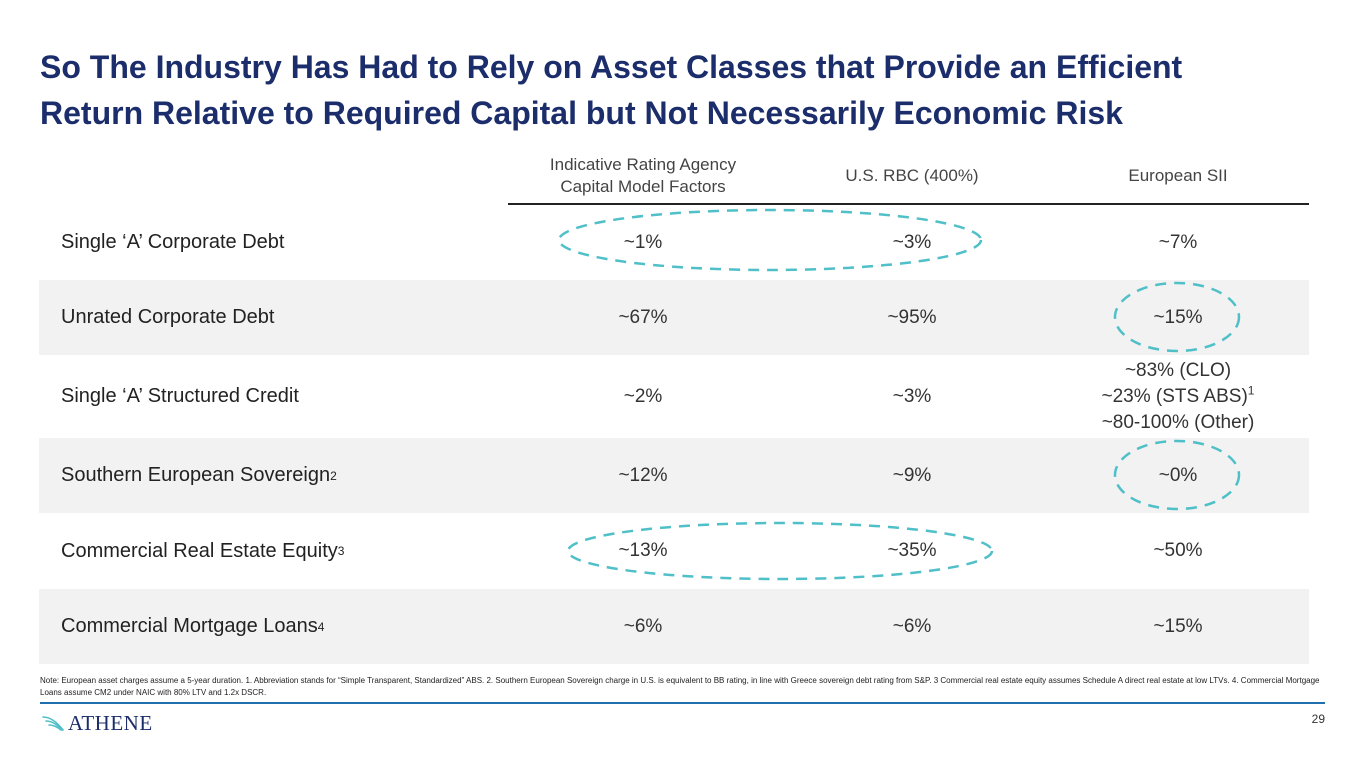 The width and height of the screenshot is (1365, 768). I want to click on table-row: Single ‘A’ Corporate Debt ~1% ~3% ~7%, so click(674, 242).